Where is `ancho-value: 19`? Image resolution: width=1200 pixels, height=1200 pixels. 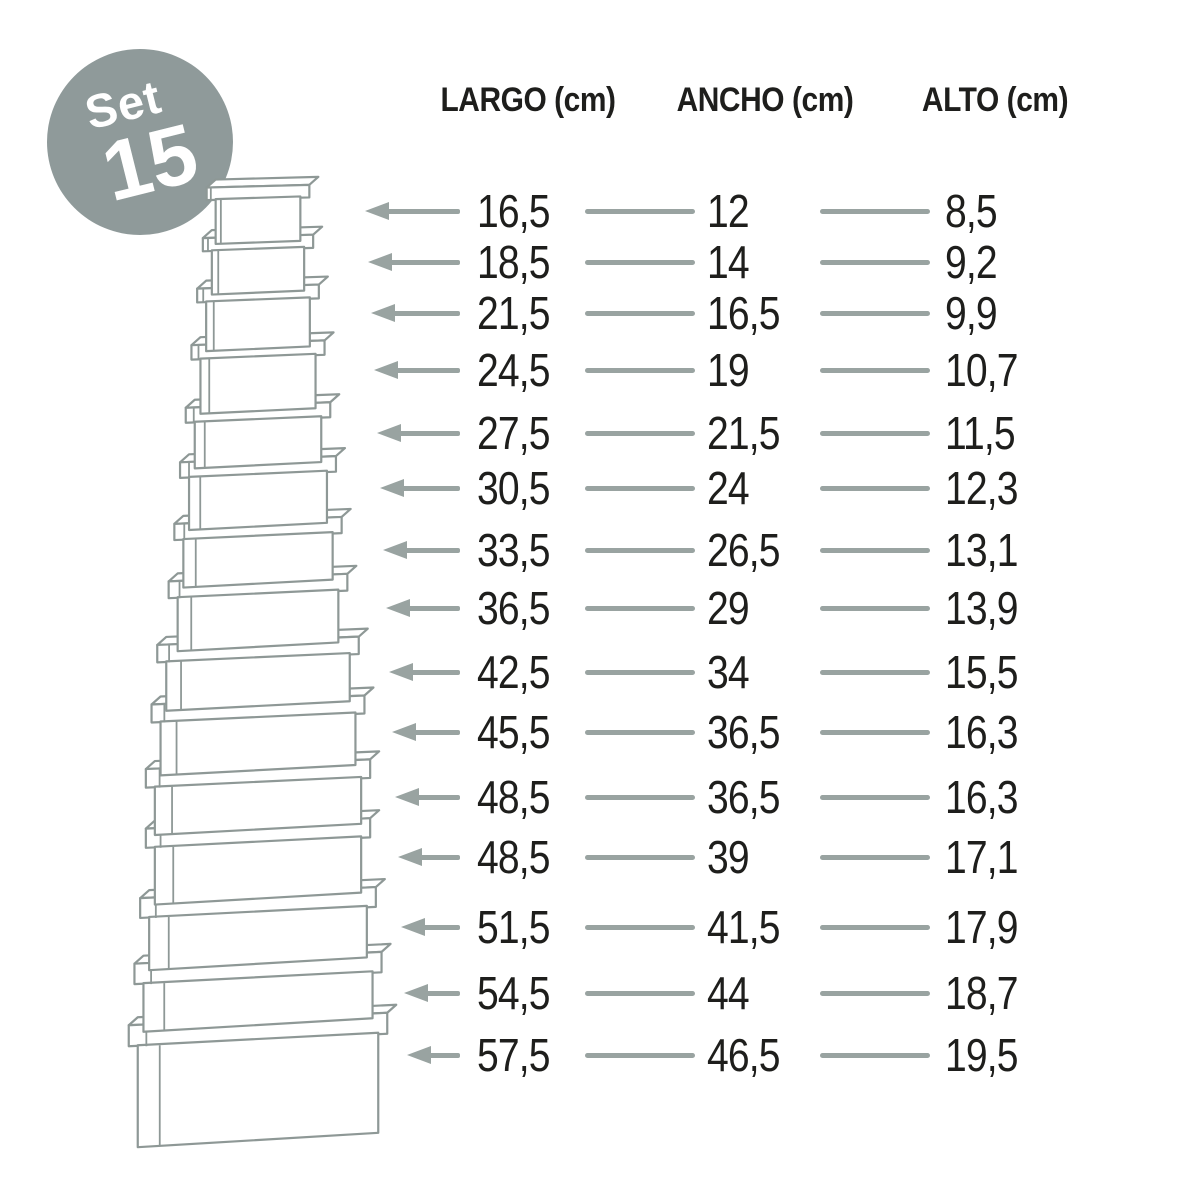
ancho-value: 19 is located at coordinates (728, 370).